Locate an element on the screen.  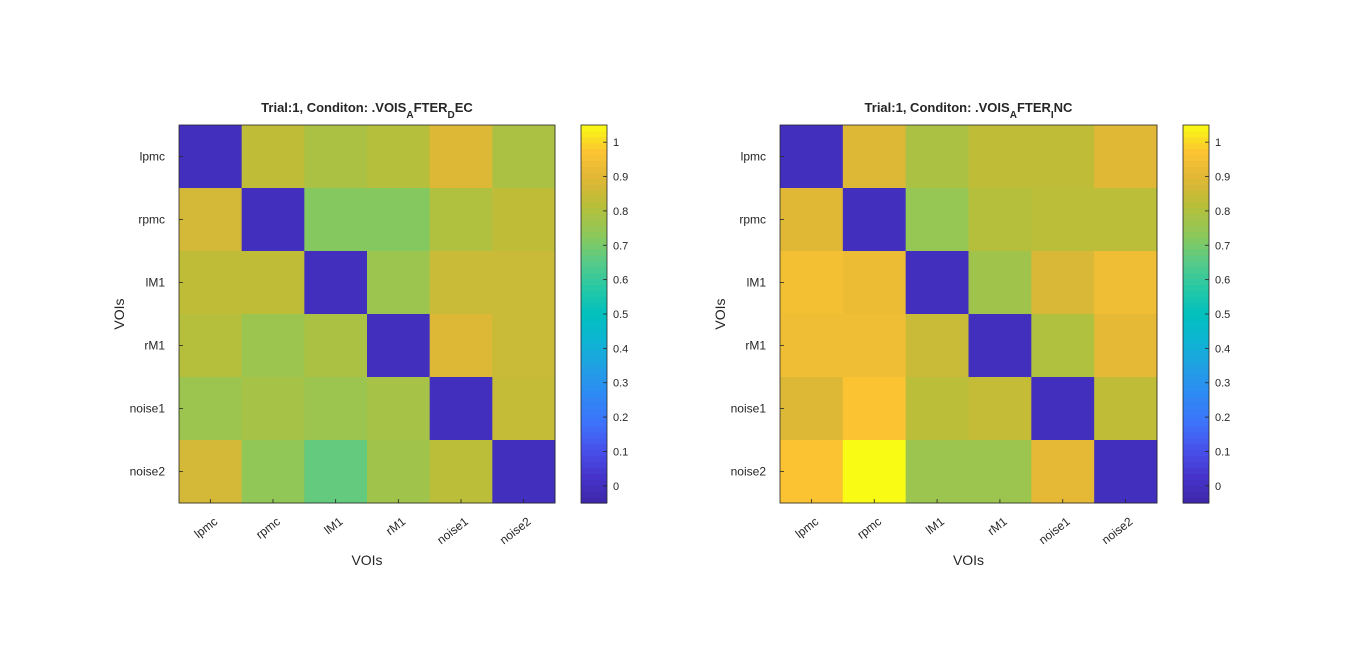
x-tick-label: lM1 is located at coordinates (334, 525).